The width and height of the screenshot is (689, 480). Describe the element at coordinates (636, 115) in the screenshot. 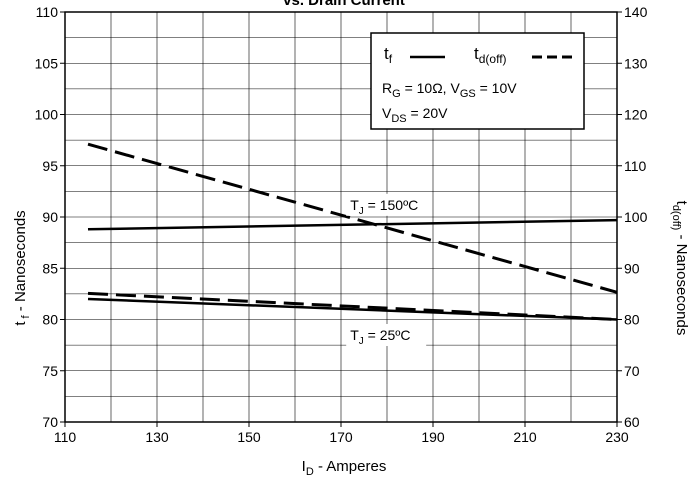

I see `y-right-tick-label: 120` at that location.